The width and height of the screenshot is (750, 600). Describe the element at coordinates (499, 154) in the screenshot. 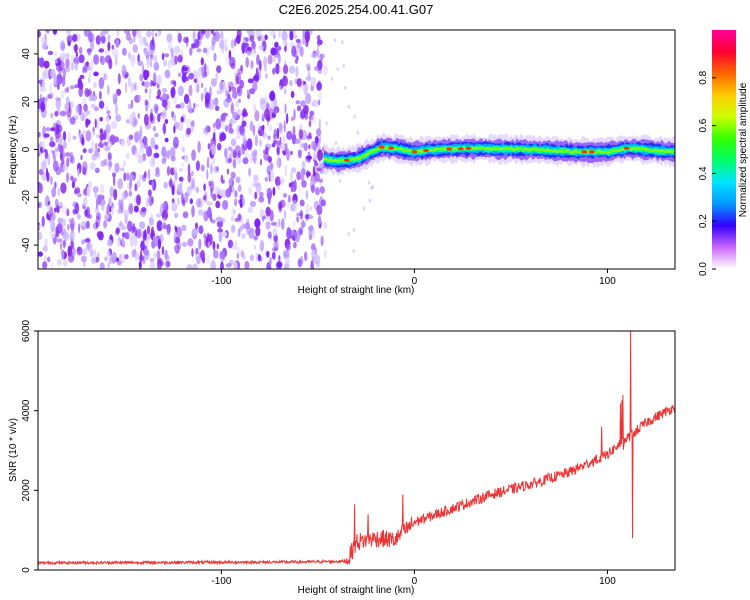

I see `spectrogram-tone-band` at that location.